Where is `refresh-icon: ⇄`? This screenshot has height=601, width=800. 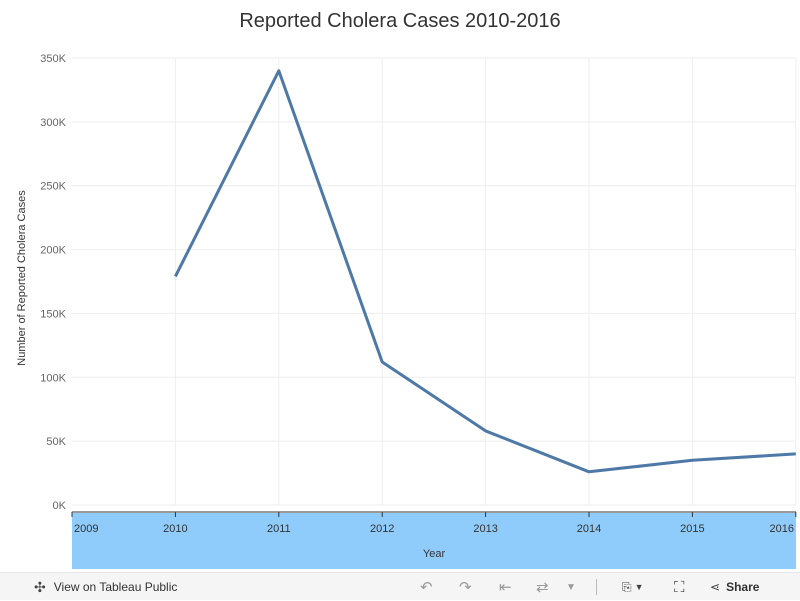
refresh-icon: ⇄ is located at coordinates (542, 587).